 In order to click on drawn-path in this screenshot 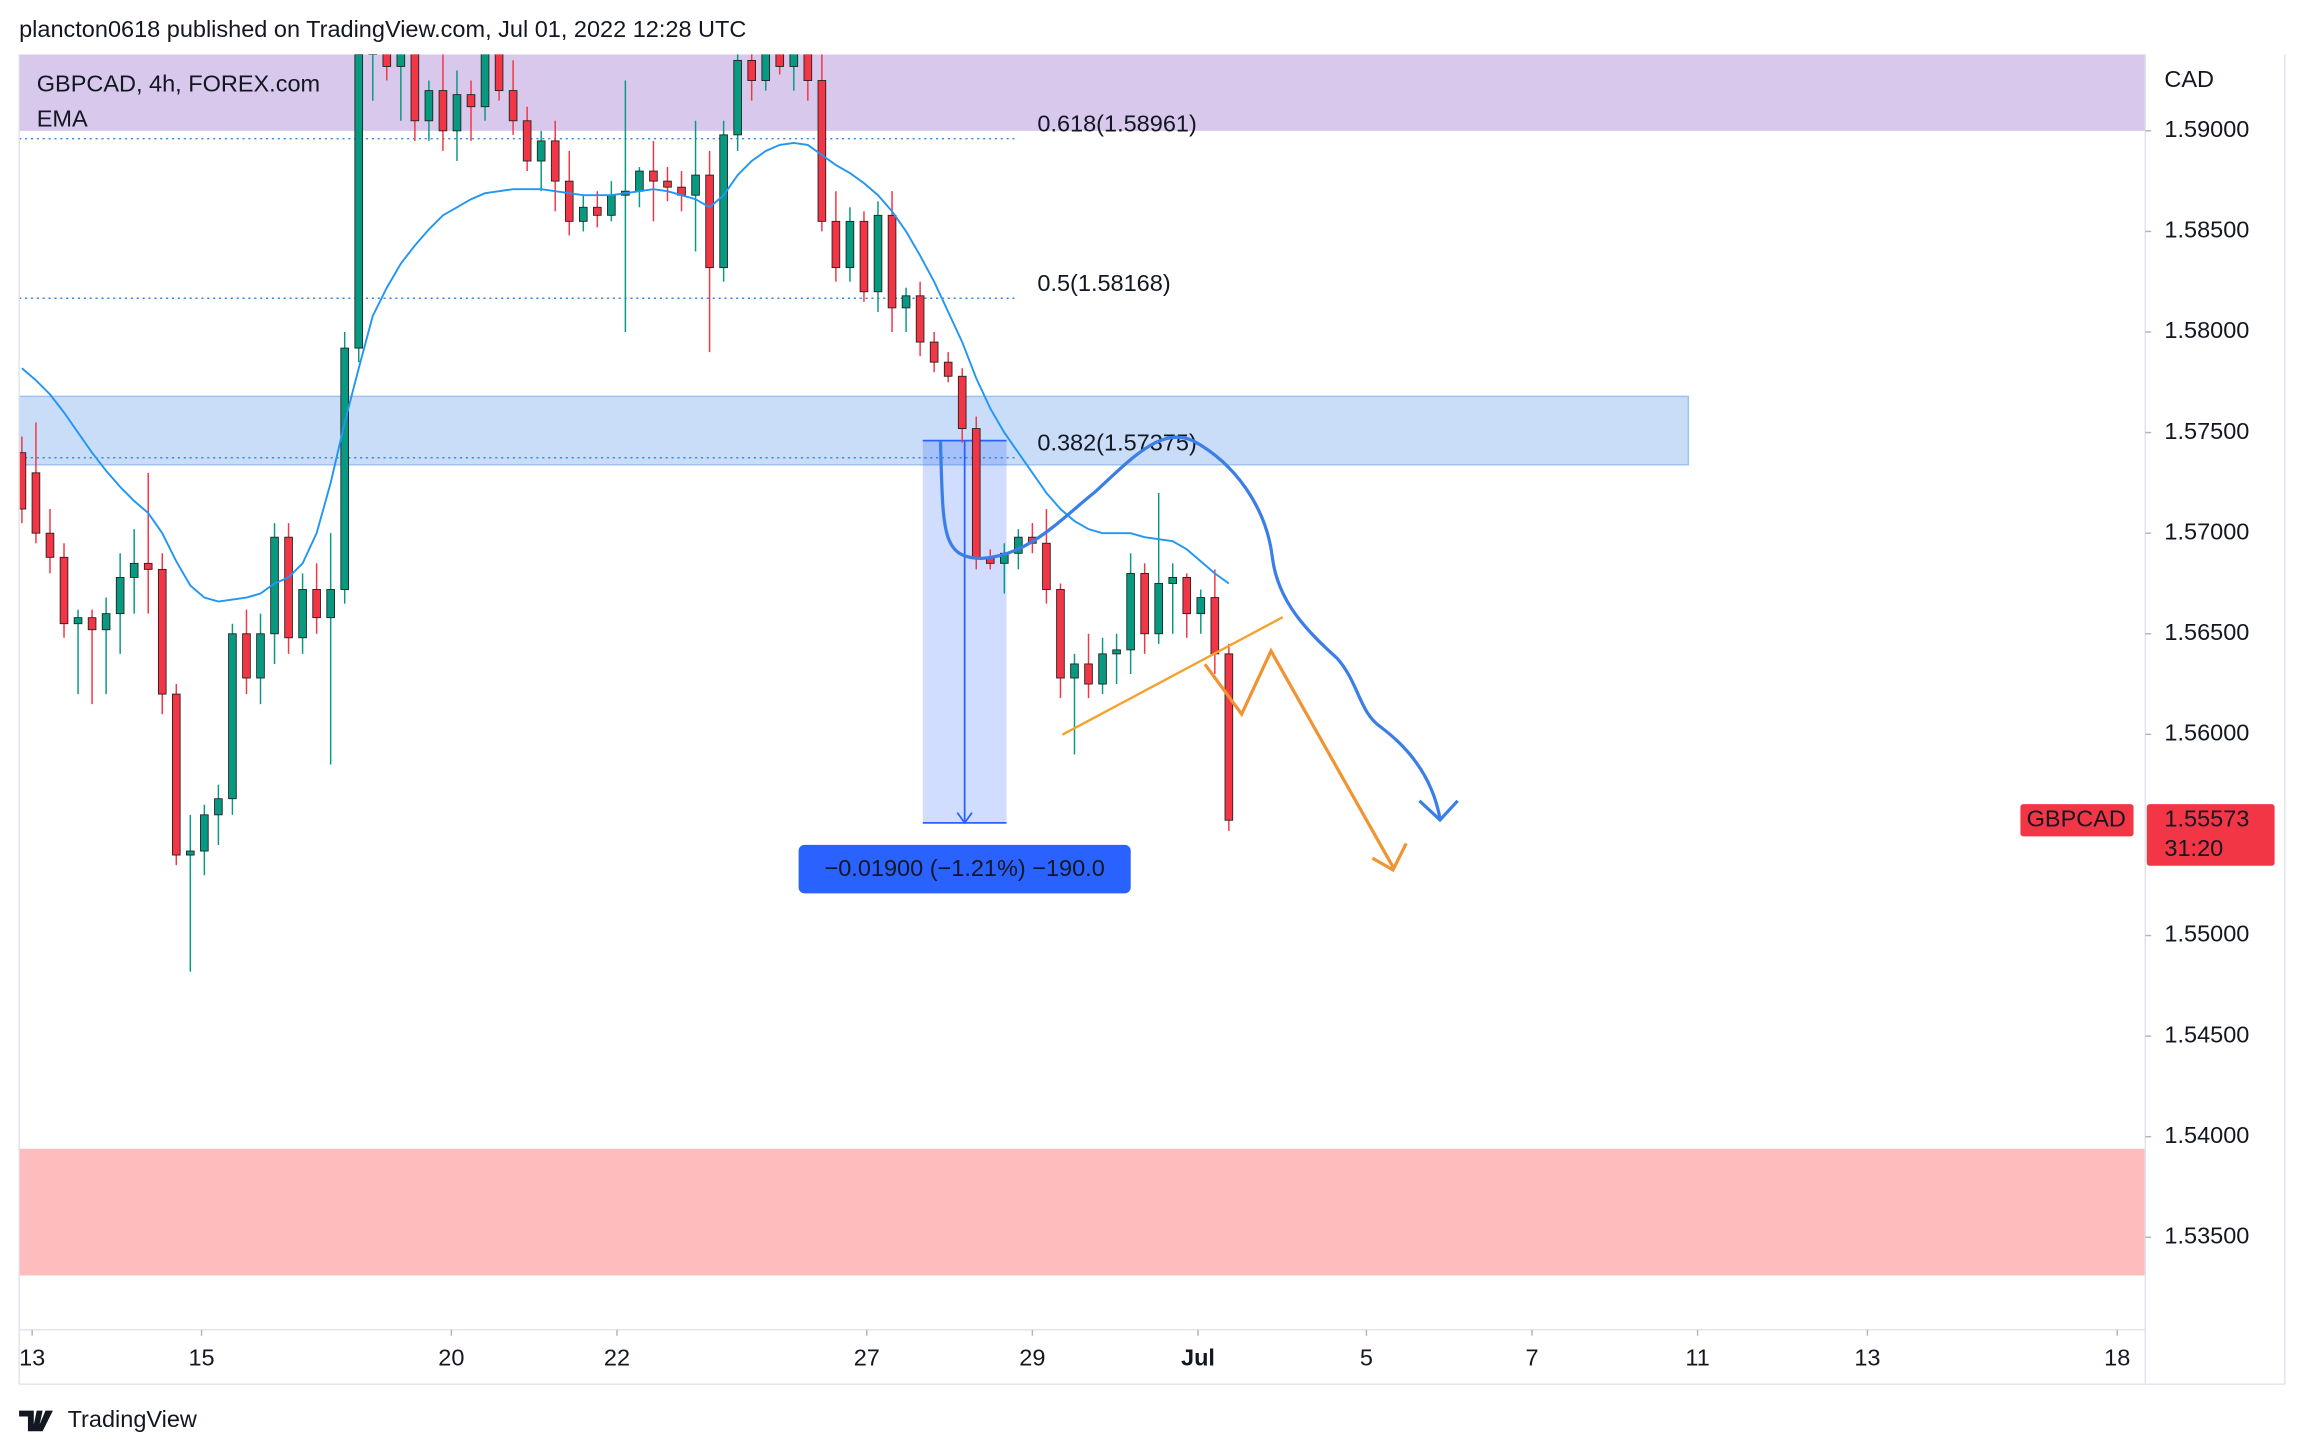, I will do `click(1299, 757)`.